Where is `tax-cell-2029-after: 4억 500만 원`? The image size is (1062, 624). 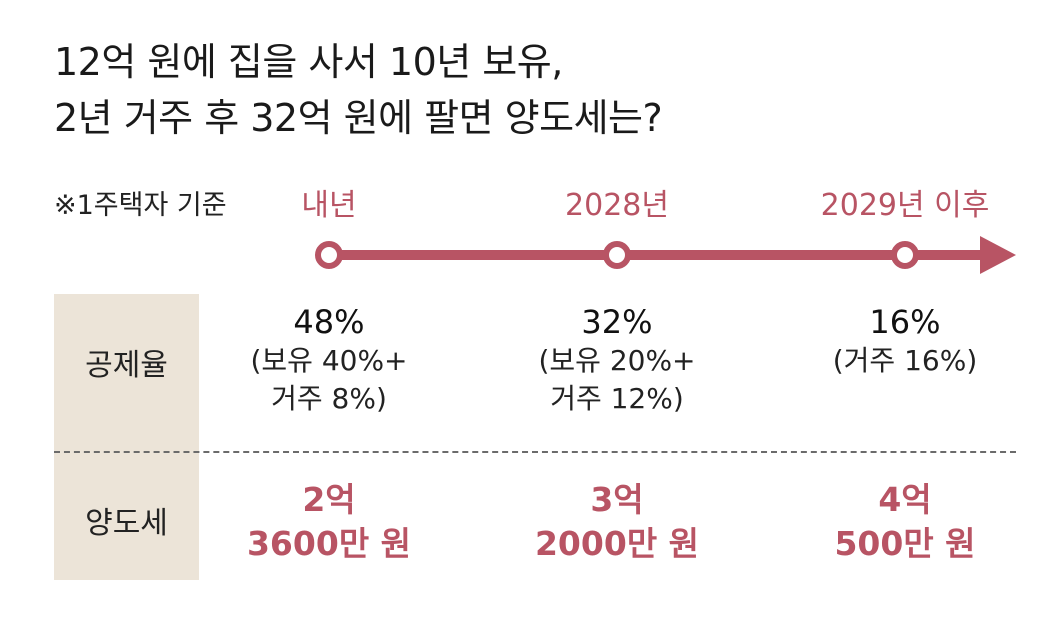 tax-cell-2029-after: 4억 500만 원 is located at coordinates (904, 522).